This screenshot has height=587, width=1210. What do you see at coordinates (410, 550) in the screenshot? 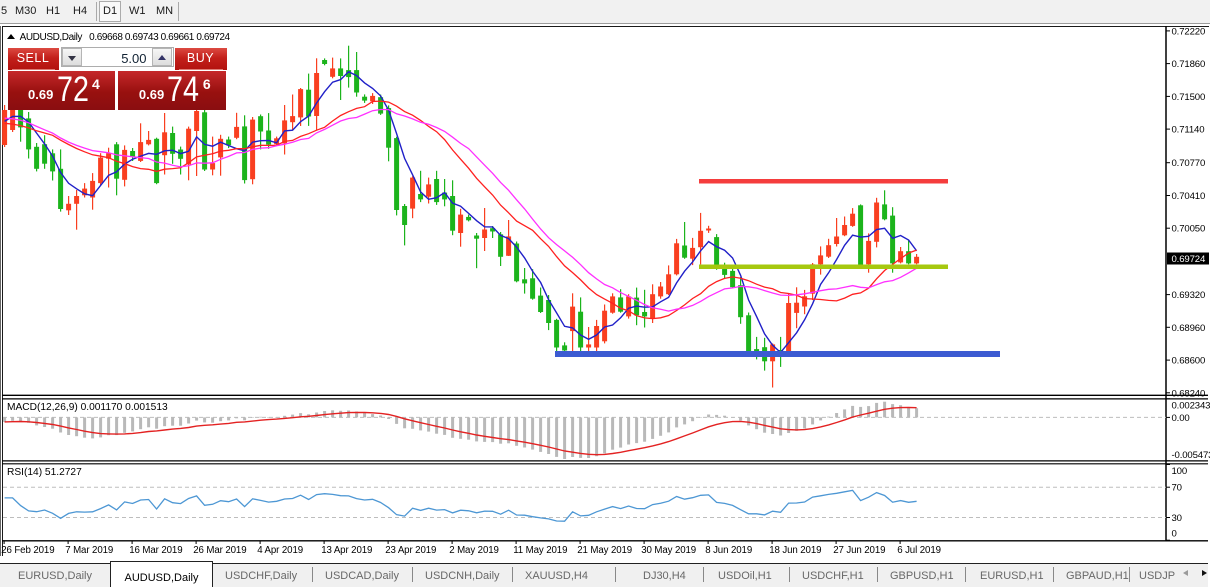
I see `svg-text: 23 Apr 2019` at bounding box center [410, 550].